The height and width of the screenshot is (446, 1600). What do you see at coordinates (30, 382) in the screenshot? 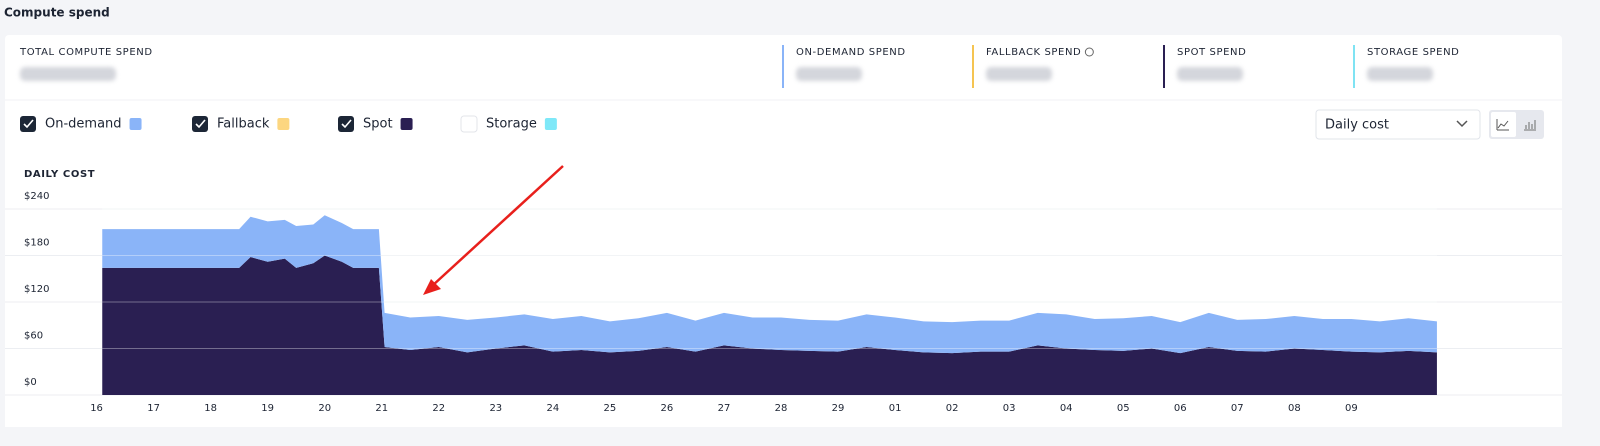
I see `y-tick-label: $0` at bounding box center [30, 382].